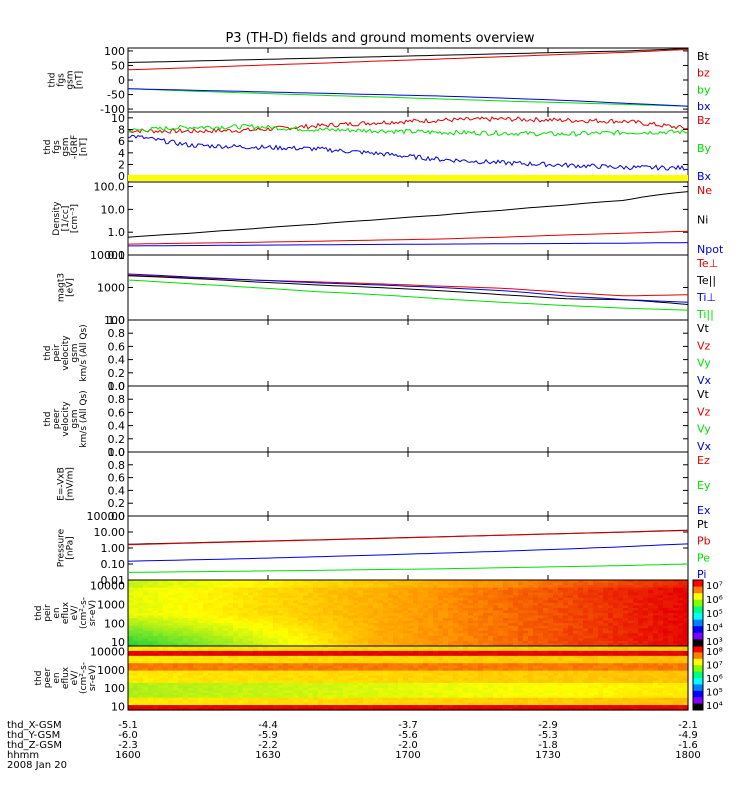 The width and height of the screenshot is (750, 804). I want to click on legend-vy: Vy, so click(704, 429).